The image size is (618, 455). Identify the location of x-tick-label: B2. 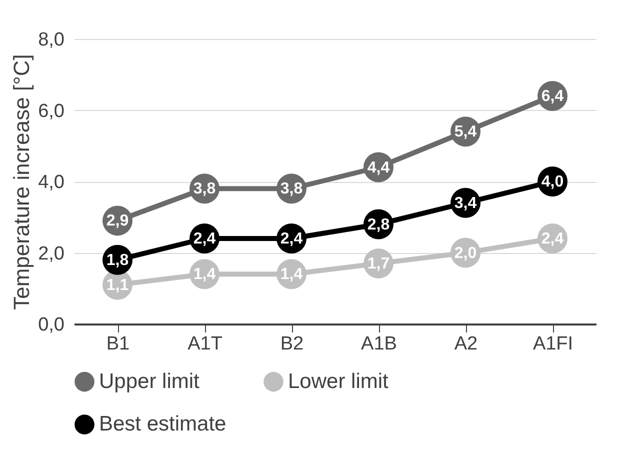
(292, 344).